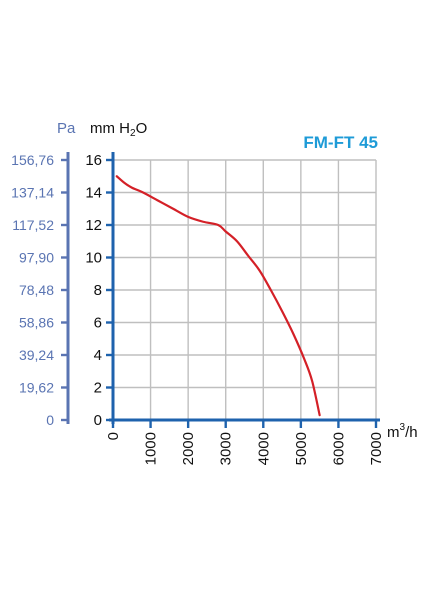  I want to click on x-axis-unit-tail: /h, so click(411, 432).